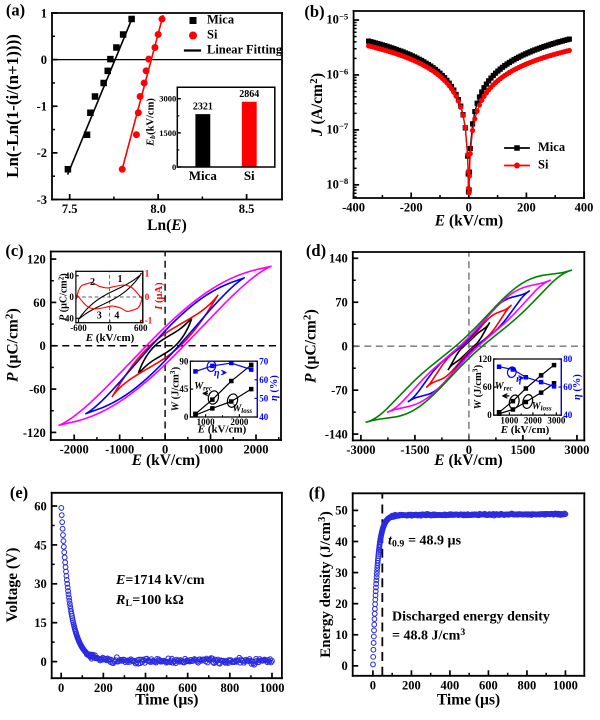  What do you see at coordinates (341, 604) in the screenshot?
I see `svg-text: 20` at bounding box center [341, 604].